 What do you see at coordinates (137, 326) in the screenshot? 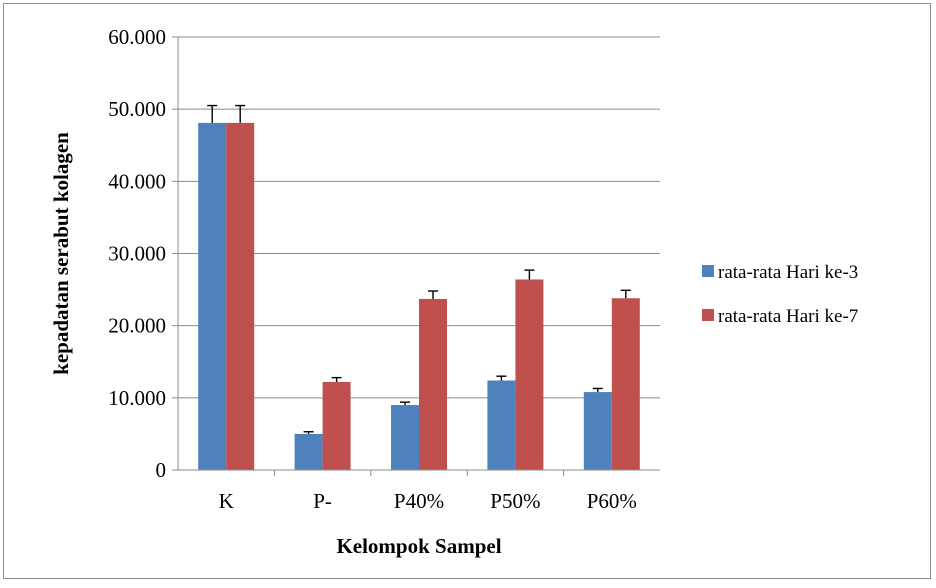
I see `y-tick-label: 20.000` at bounding box center [137, 326].